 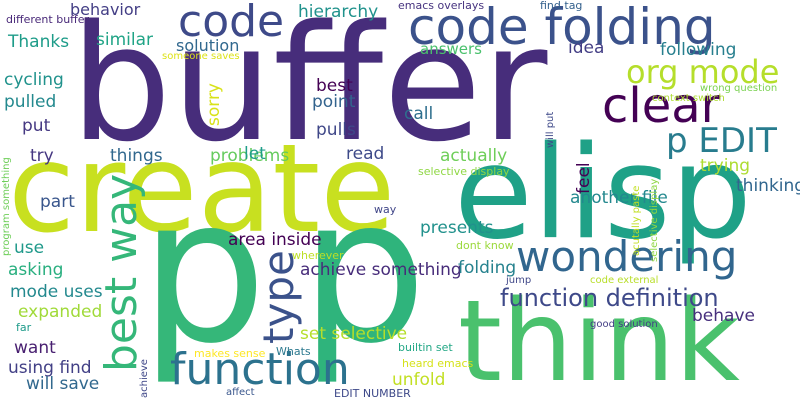 What do you see at coordinates (561, 6) in the screenshot?
I see `word-find-tag: find tag` at bounding box center [561, 6].